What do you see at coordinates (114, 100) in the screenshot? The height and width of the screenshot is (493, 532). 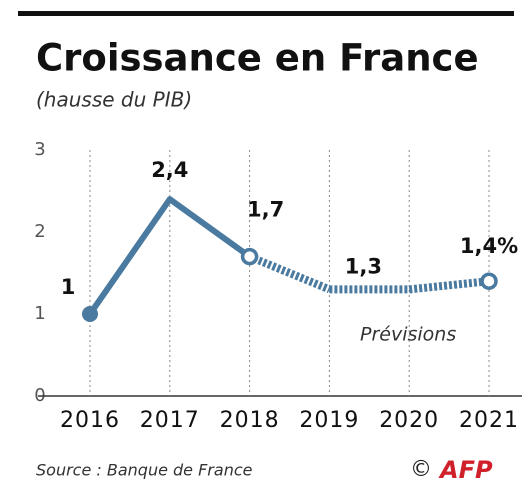 I see `chart-subtitle: (hausse du PIB)` at bounding box center [114, 100].